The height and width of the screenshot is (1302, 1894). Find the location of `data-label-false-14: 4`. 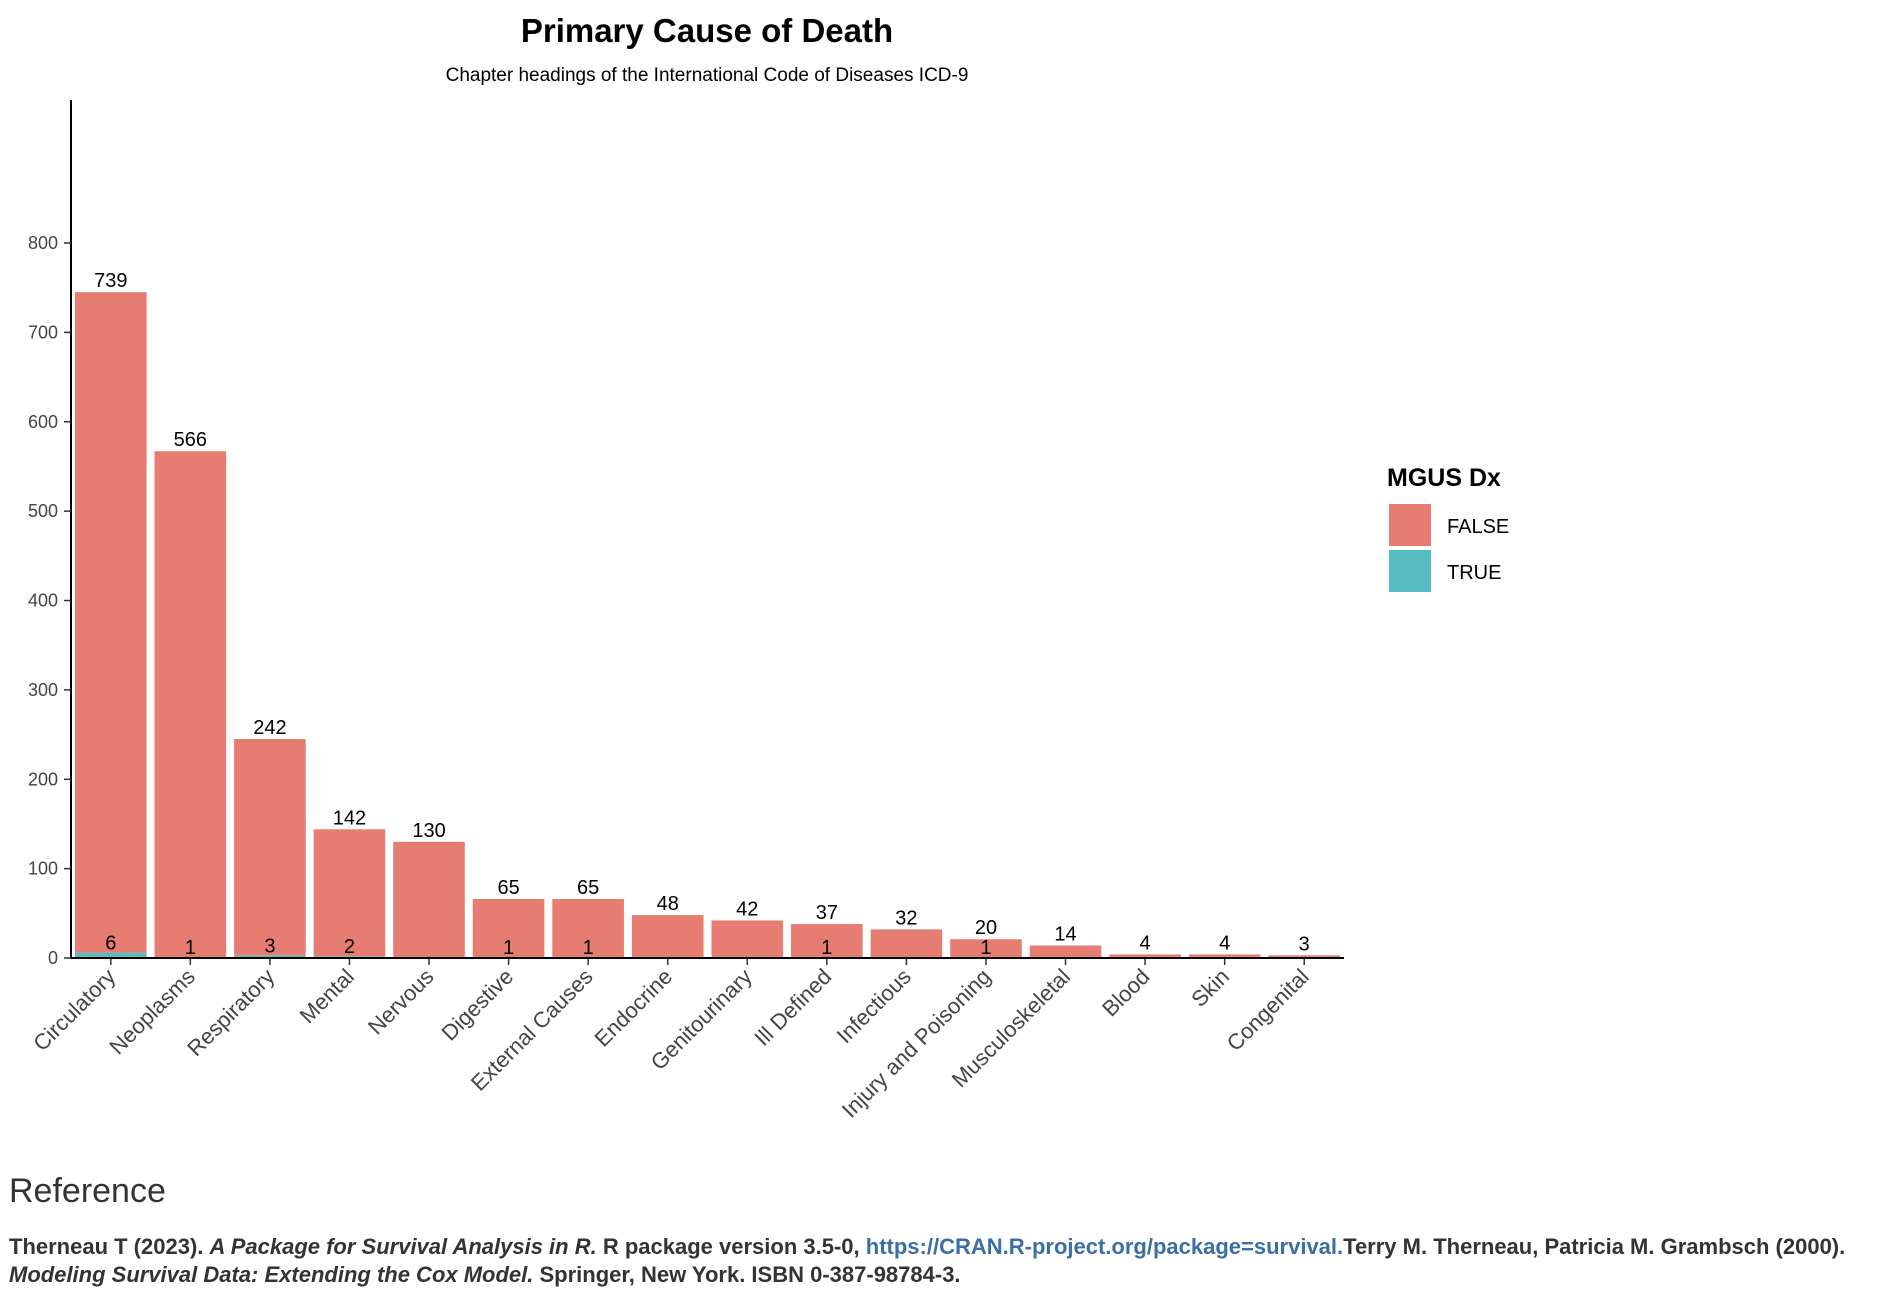

data-label-false-14: 4 is located at coordinates (1224, 943).